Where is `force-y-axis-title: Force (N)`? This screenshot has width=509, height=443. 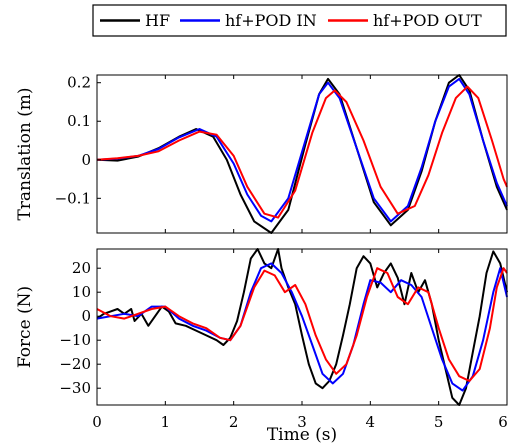 force-y-axis-title: Force (N) is located at coordinates (25, 327).